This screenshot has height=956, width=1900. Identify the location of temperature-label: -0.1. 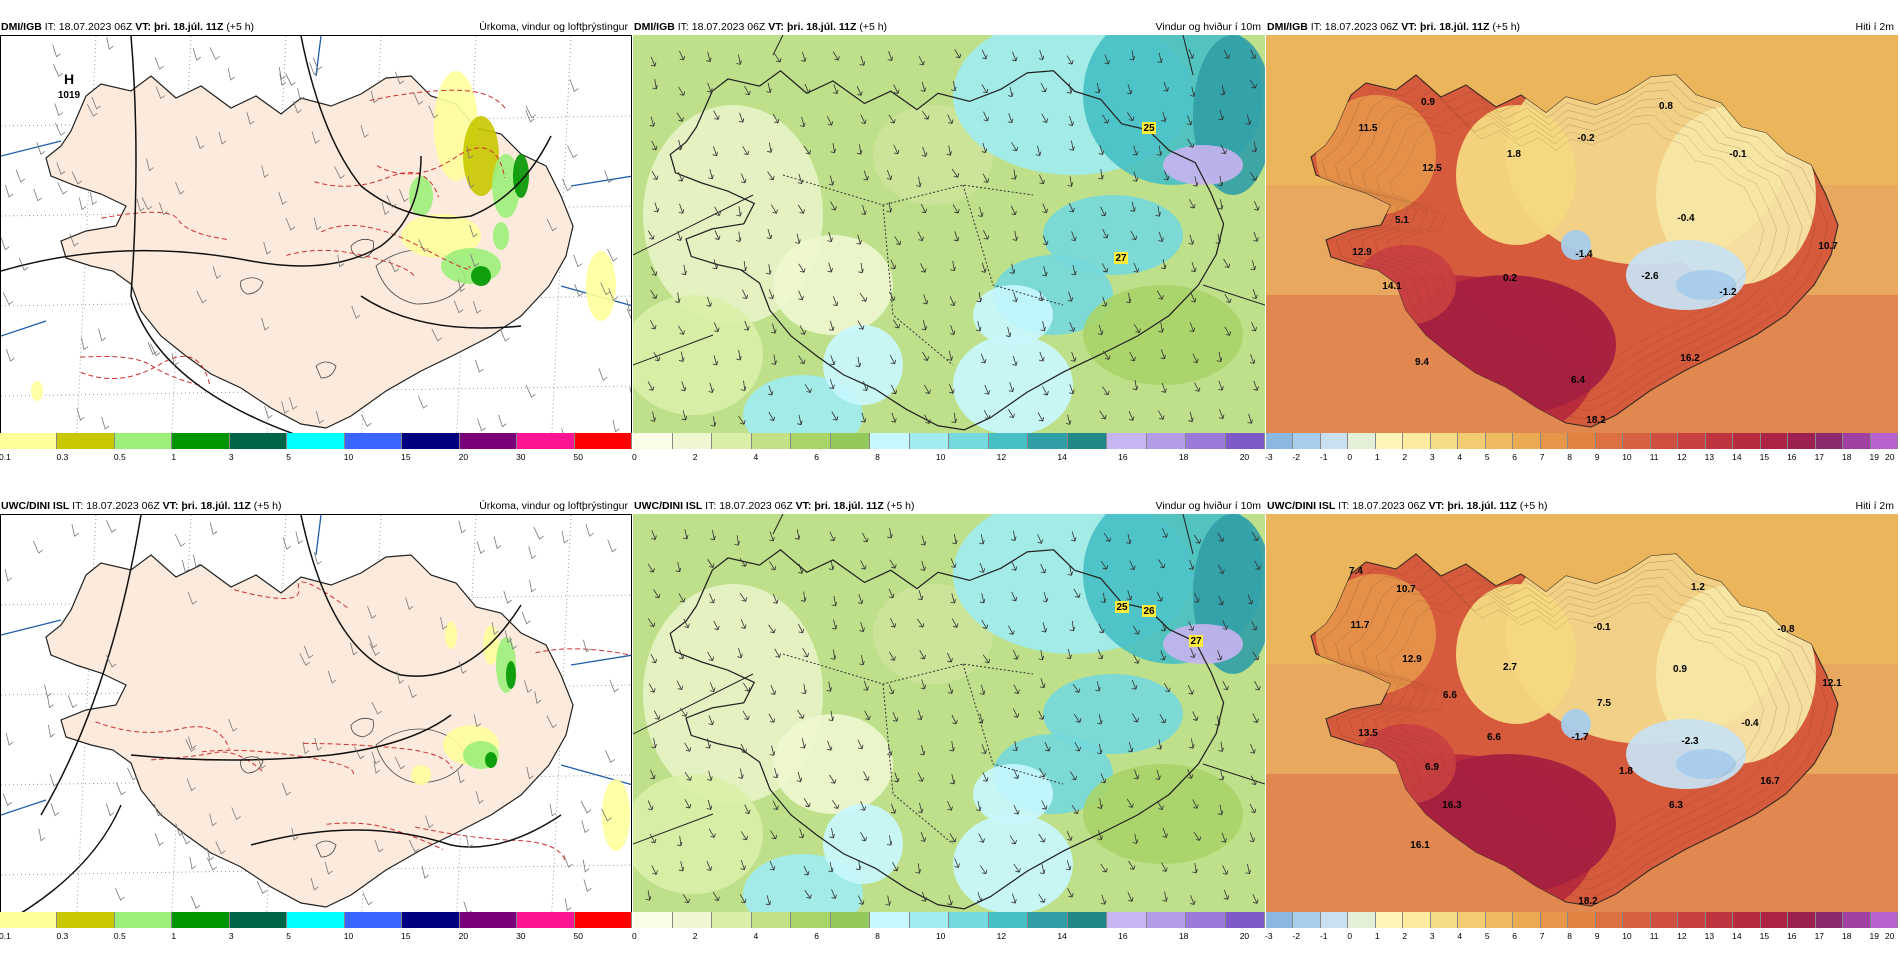
(1602, 627).